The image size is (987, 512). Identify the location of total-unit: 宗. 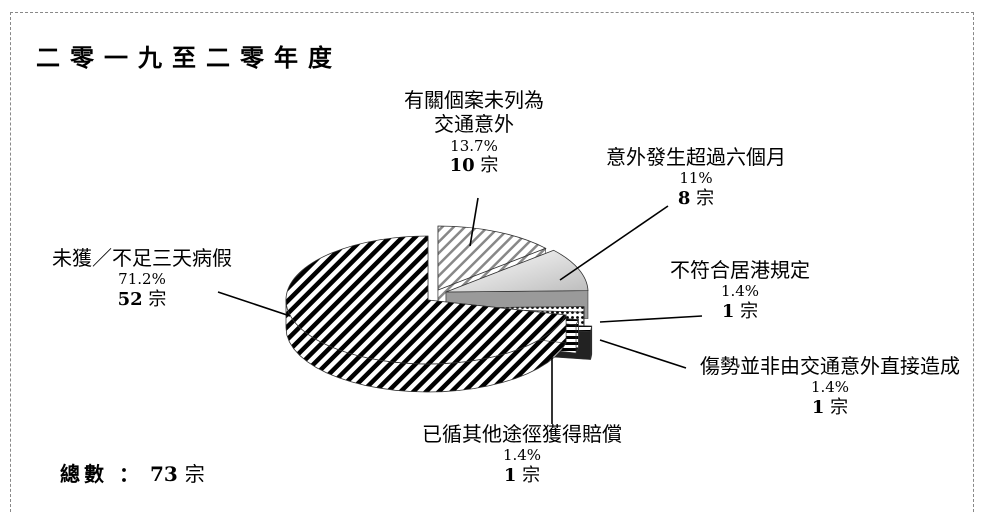
(195, 474).